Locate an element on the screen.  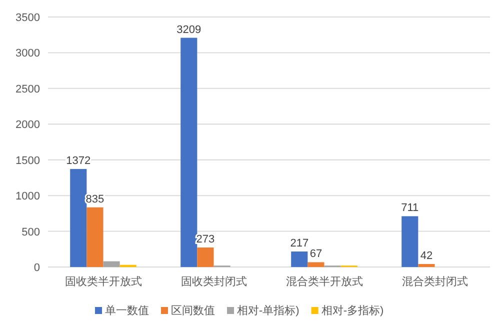
legend-label: 相对-单指标) is located at coordinates (268, 310).